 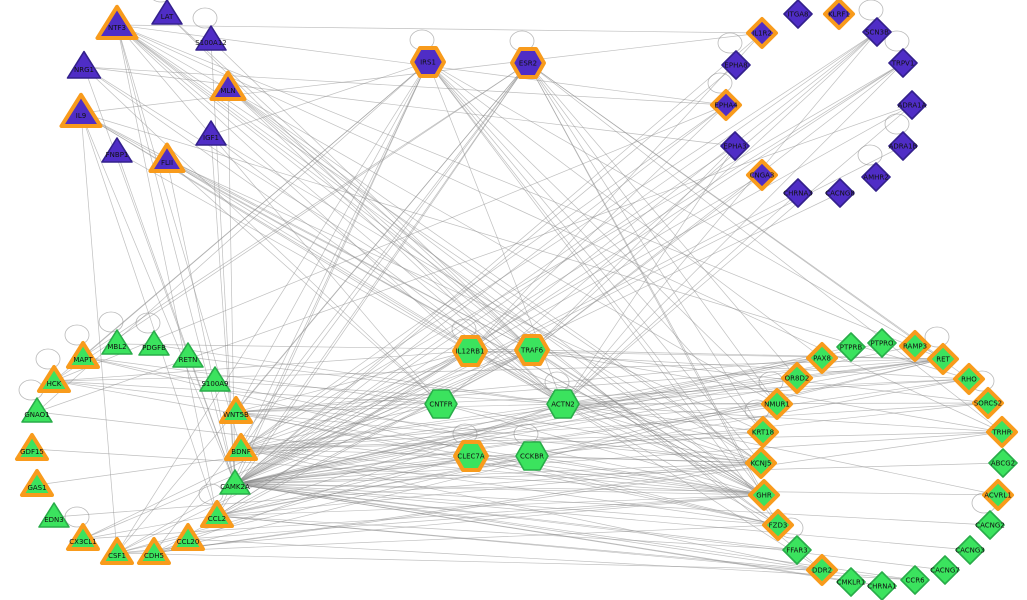 I want to click on edge-ACTN2-KCNJ5, so click(x=662, y=433).